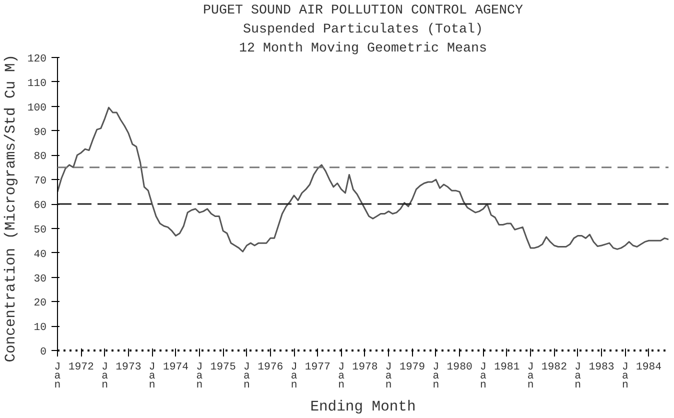  Describe the element at coordinates (43, 352) in the screenshot. I see `y-tick-label: 0` at that location.